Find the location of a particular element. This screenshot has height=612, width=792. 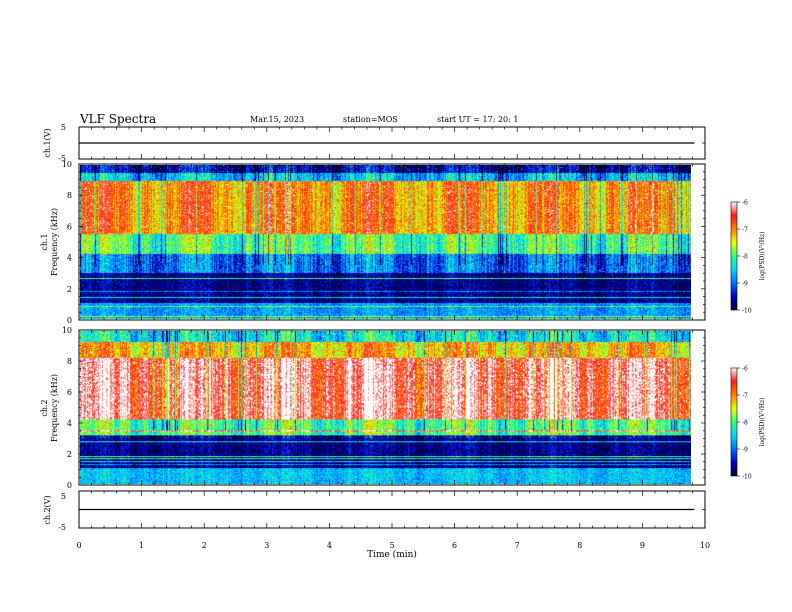

x-tick-label: 7 is located at coordinates (517, 545).